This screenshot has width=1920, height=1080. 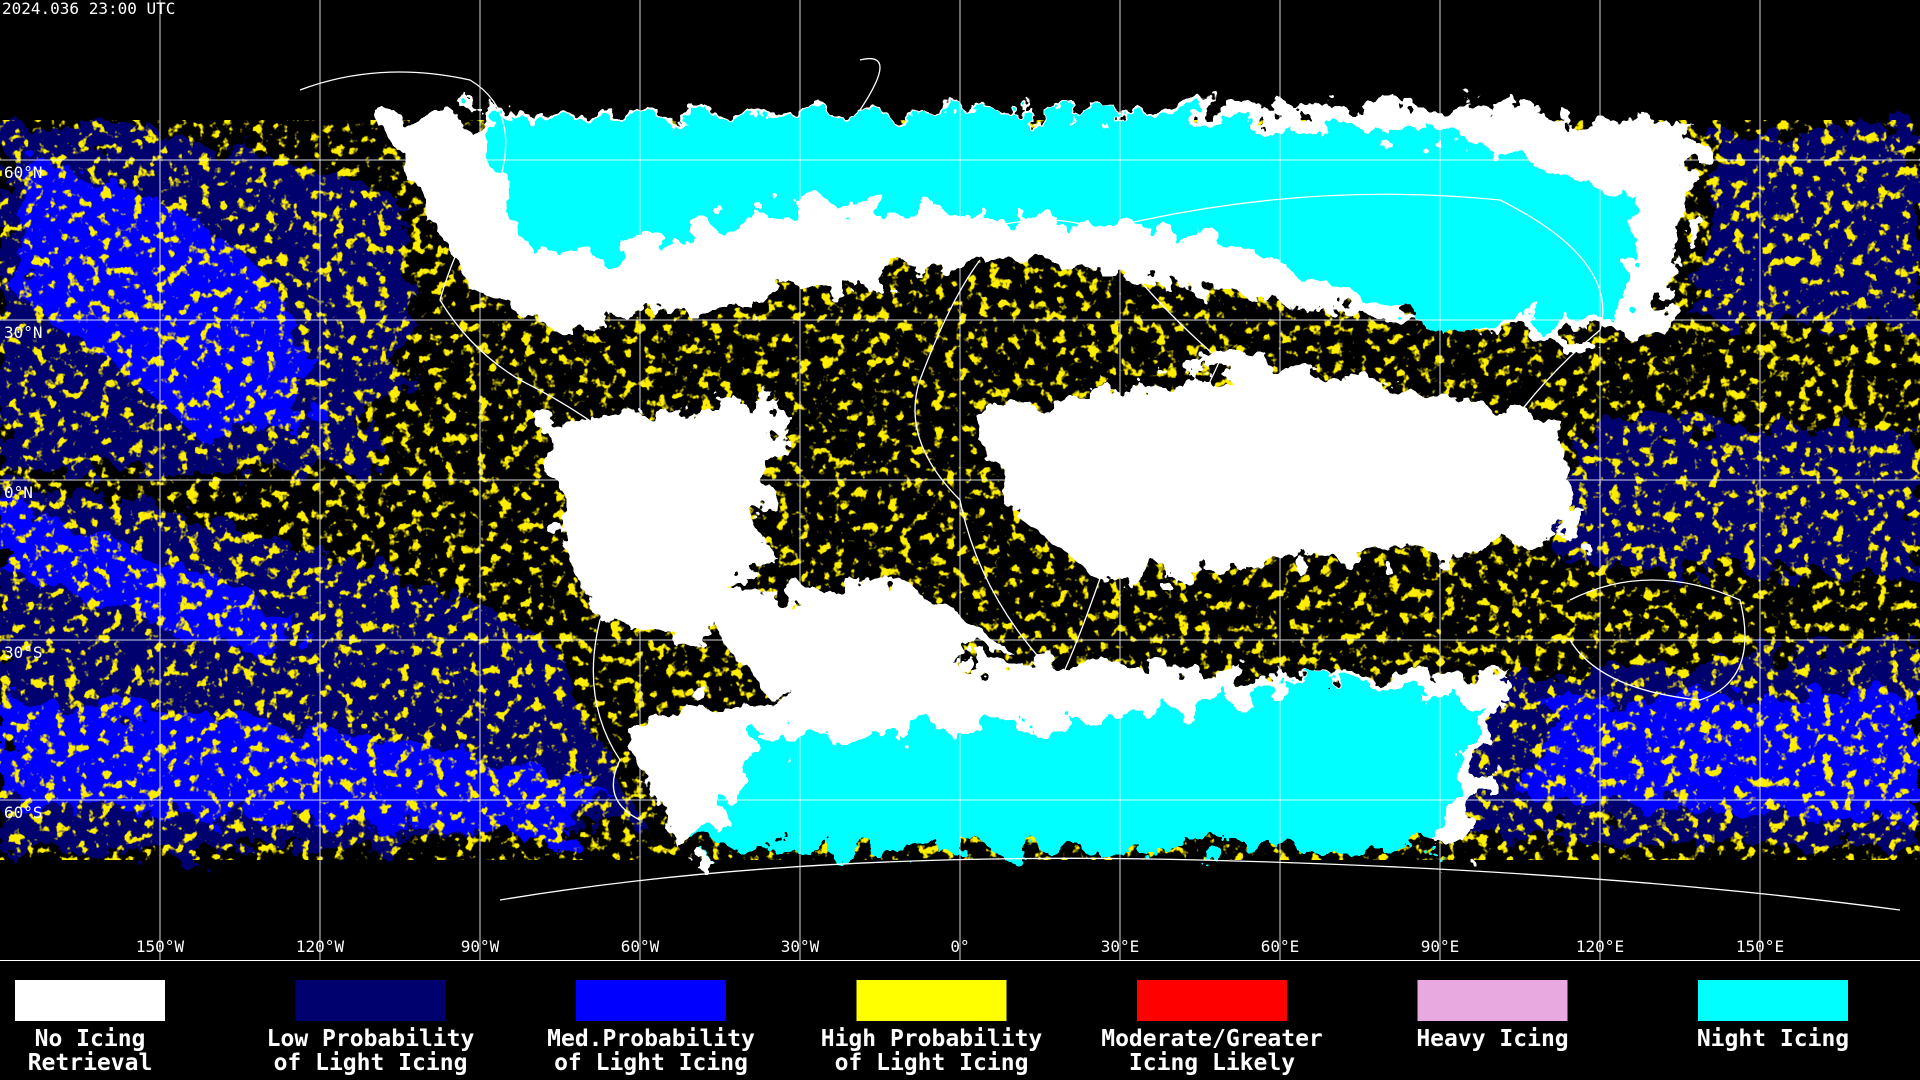 I want to click on south-cyan, so click(x=1090, y=765).